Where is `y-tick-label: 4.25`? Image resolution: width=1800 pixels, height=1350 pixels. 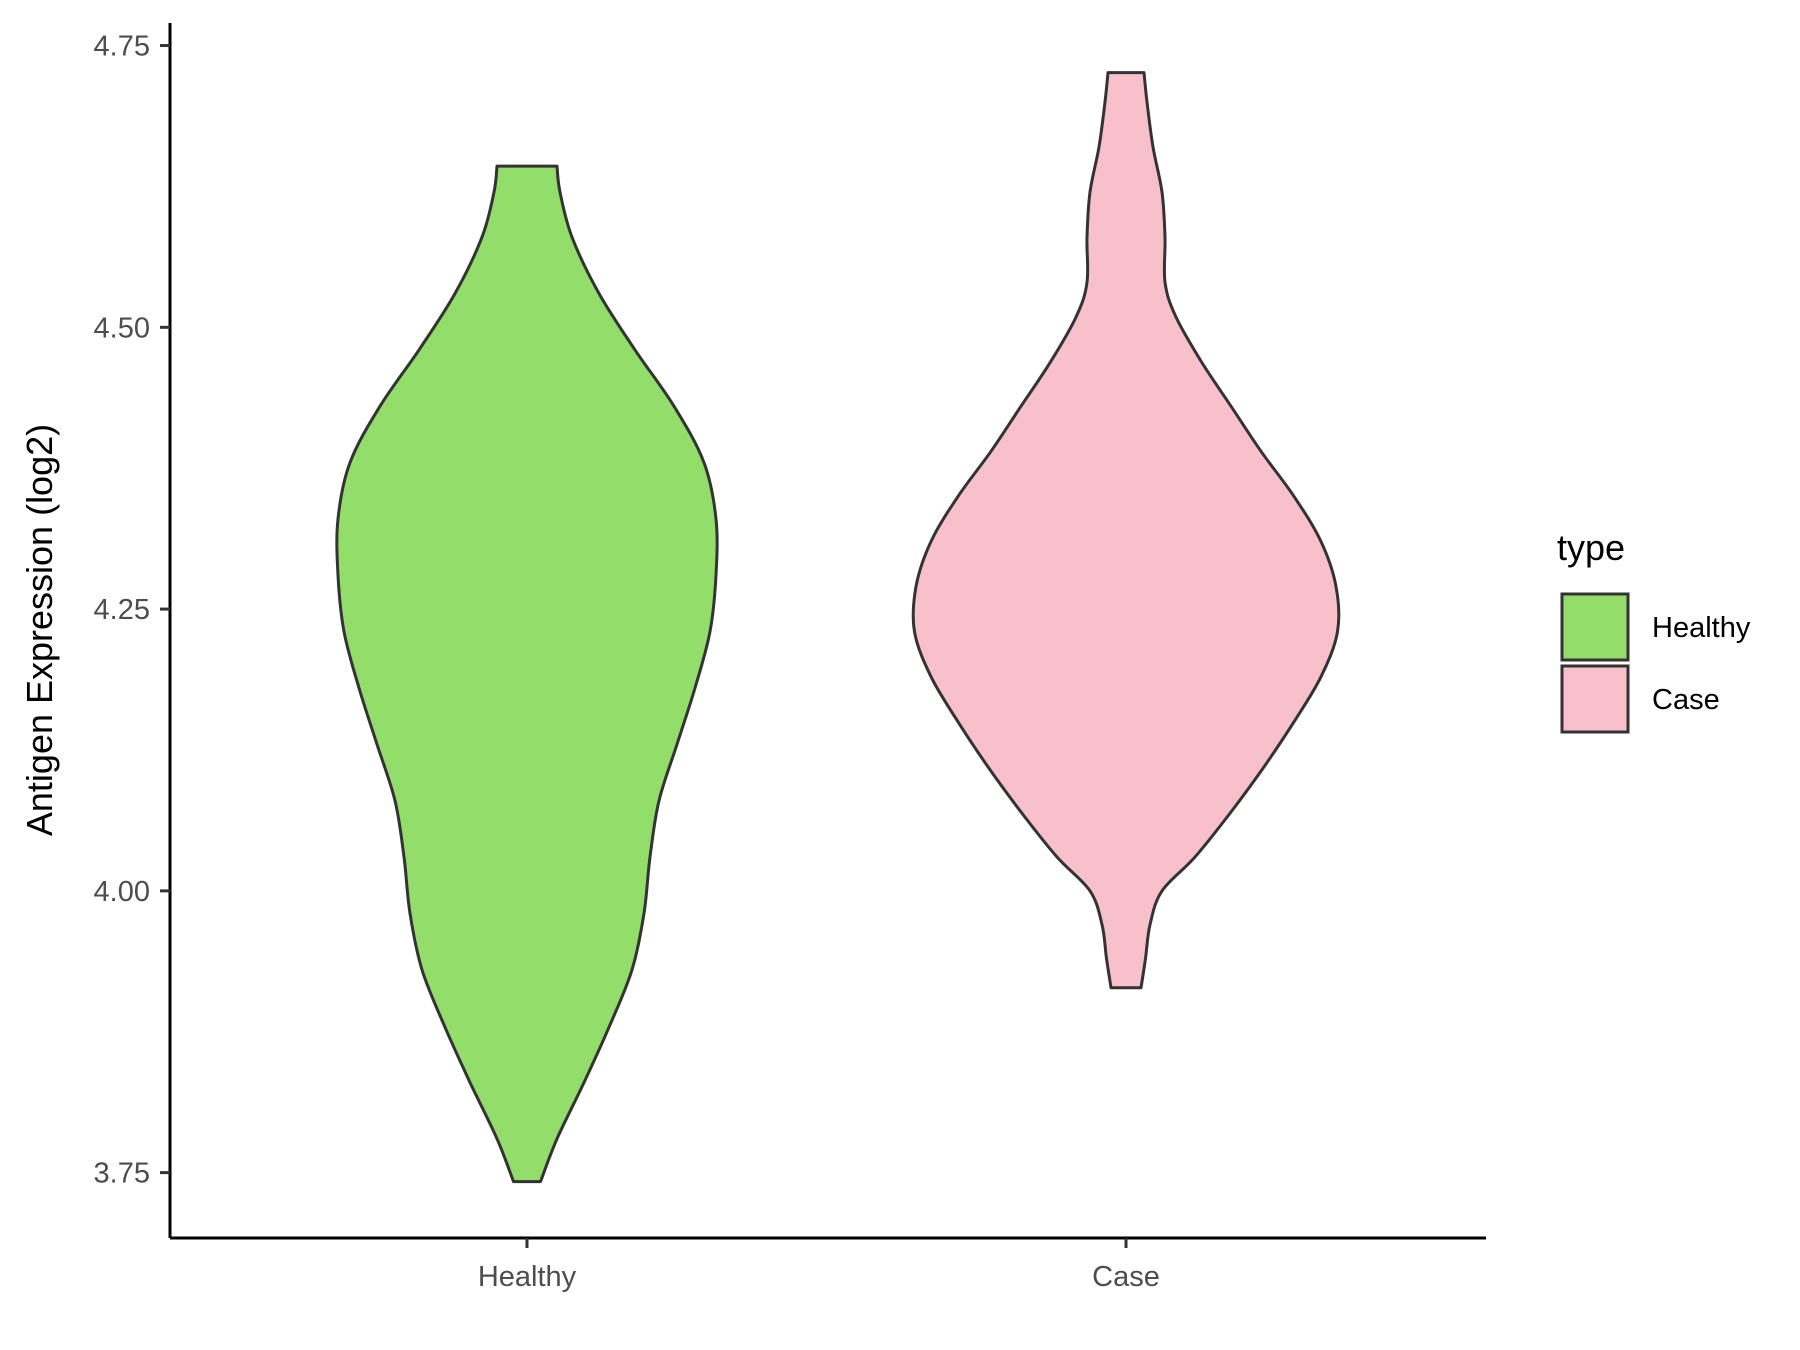 y-tick-label: 4.25 is located at coordinates (122, 610).